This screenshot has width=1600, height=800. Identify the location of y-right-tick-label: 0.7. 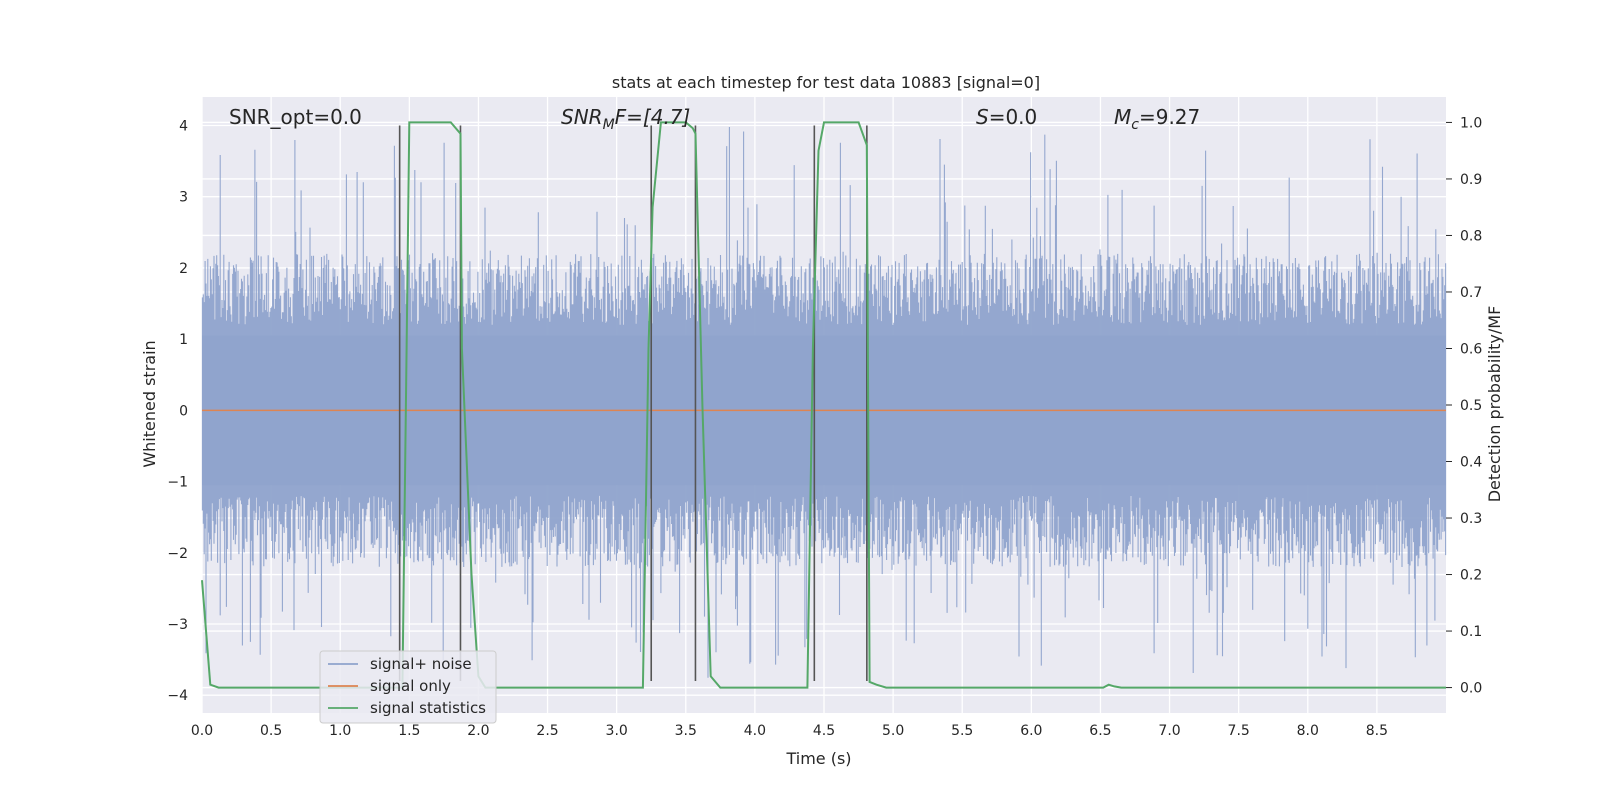
(1471, 293).